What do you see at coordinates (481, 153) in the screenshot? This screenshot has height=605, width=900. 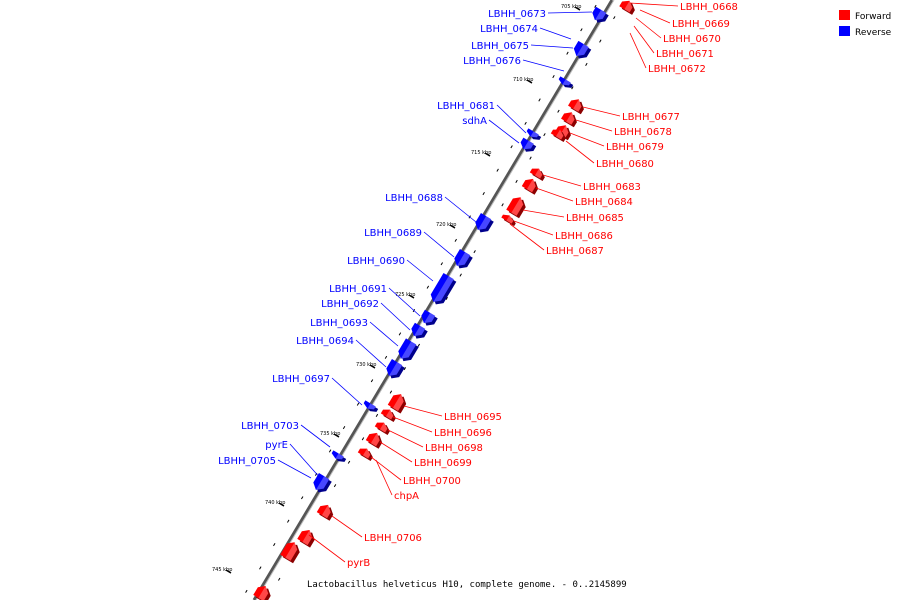 I see `scale-tick-label: 715 kbp` at bounding box center [481, 153].